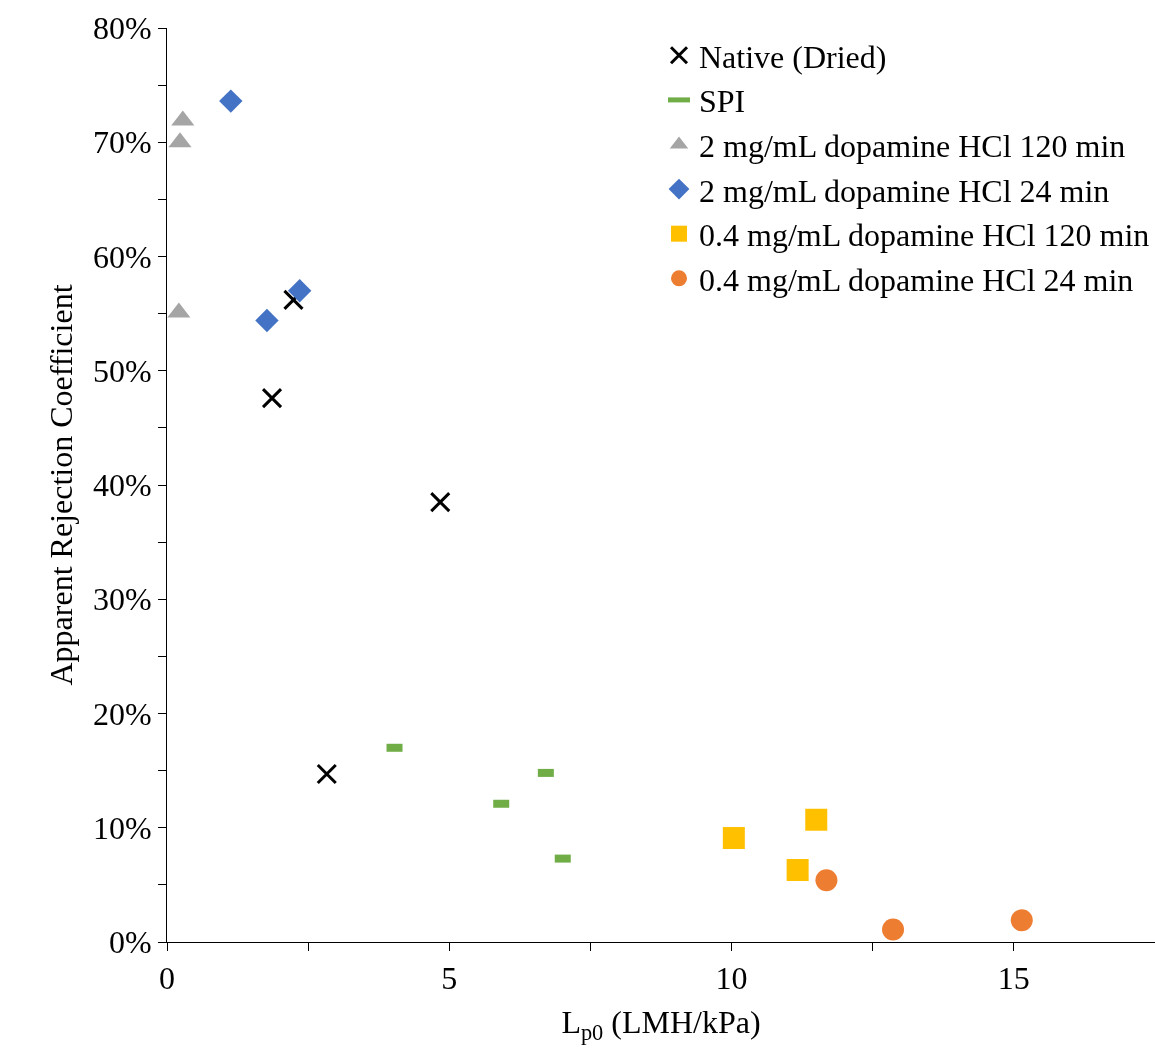 Image resolution: width=1155 pixels, height=1062 pixels. I want to click on legend-label: 2 mg/mL dopamine HCl 24 min, so click(904, 190).